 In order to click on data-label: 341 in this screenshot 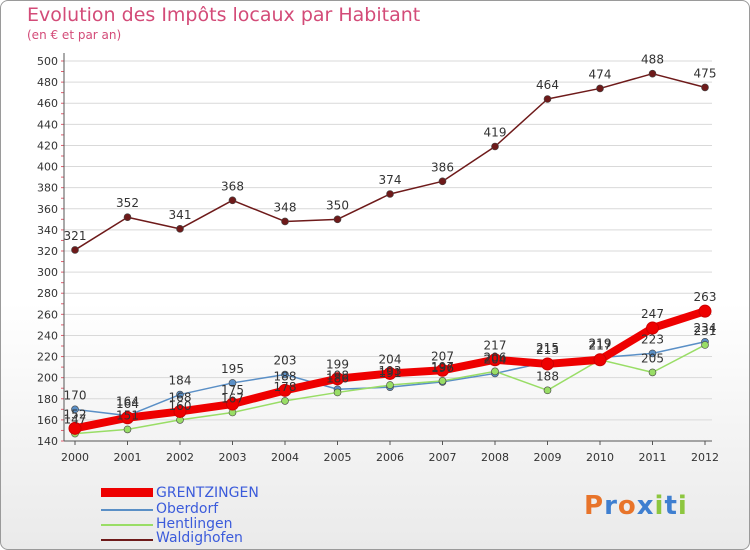, I will do `click(180, 215)`.